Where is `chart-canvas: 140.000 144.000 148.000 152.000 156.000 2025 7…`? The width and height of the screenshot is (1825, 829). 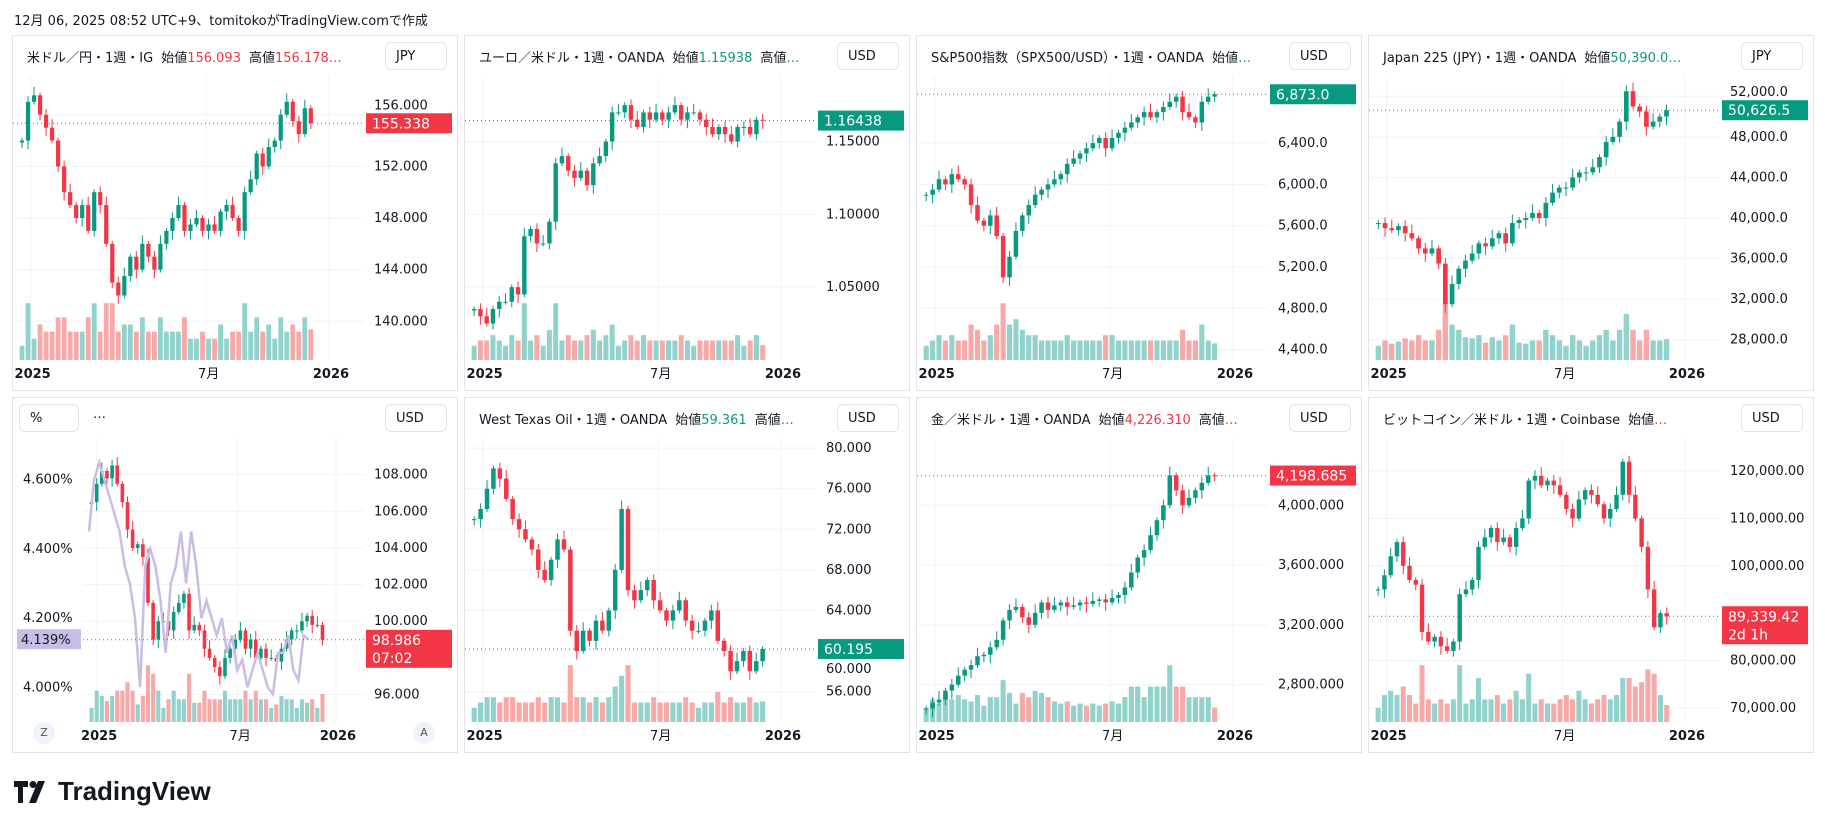 chart-canvas: 140.000 144.000 148.000 152.000 156.000 2025 7… is located at coordinates (235, 213).